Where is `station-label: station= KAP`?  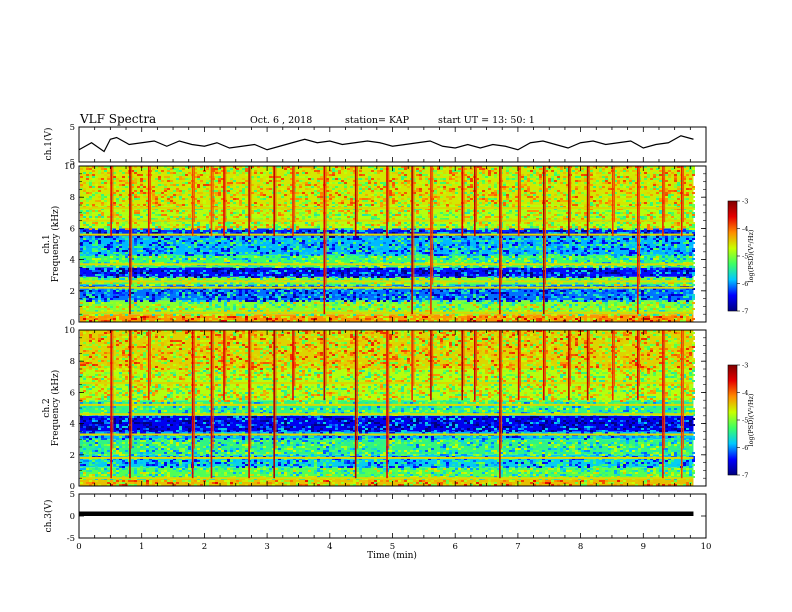 station-label: station= KAP is located at coordinates (377, 120).